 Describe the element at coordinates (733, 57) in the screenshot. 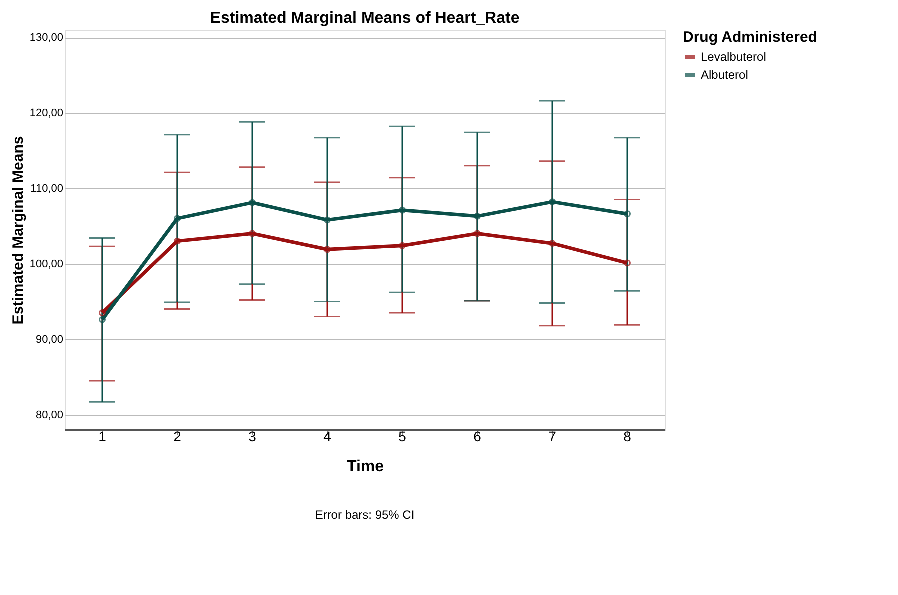

I see `legend-label: Levalbuterol` at that location.